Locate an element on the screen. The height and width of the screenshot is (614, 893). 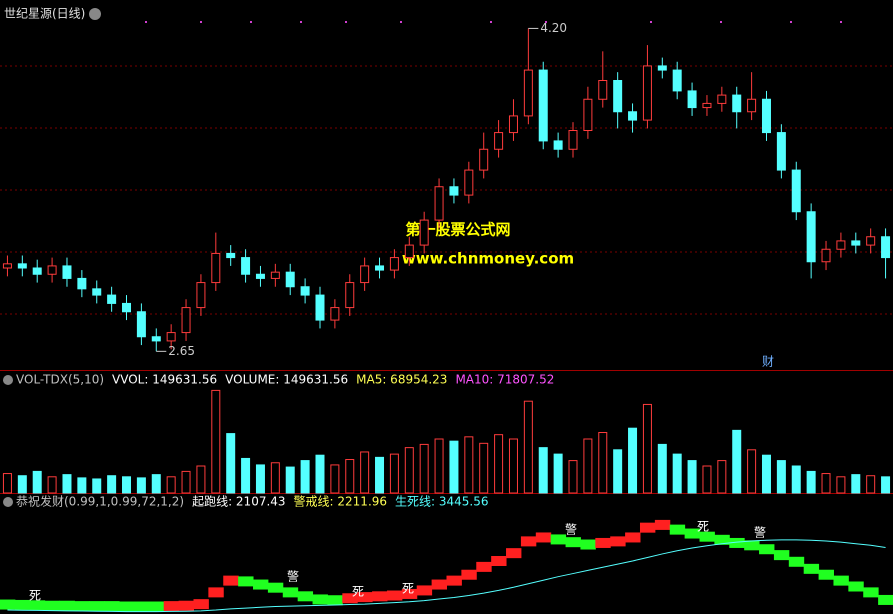
chart-title: 世纪星源(日线) is located at coordinates (44, 14).